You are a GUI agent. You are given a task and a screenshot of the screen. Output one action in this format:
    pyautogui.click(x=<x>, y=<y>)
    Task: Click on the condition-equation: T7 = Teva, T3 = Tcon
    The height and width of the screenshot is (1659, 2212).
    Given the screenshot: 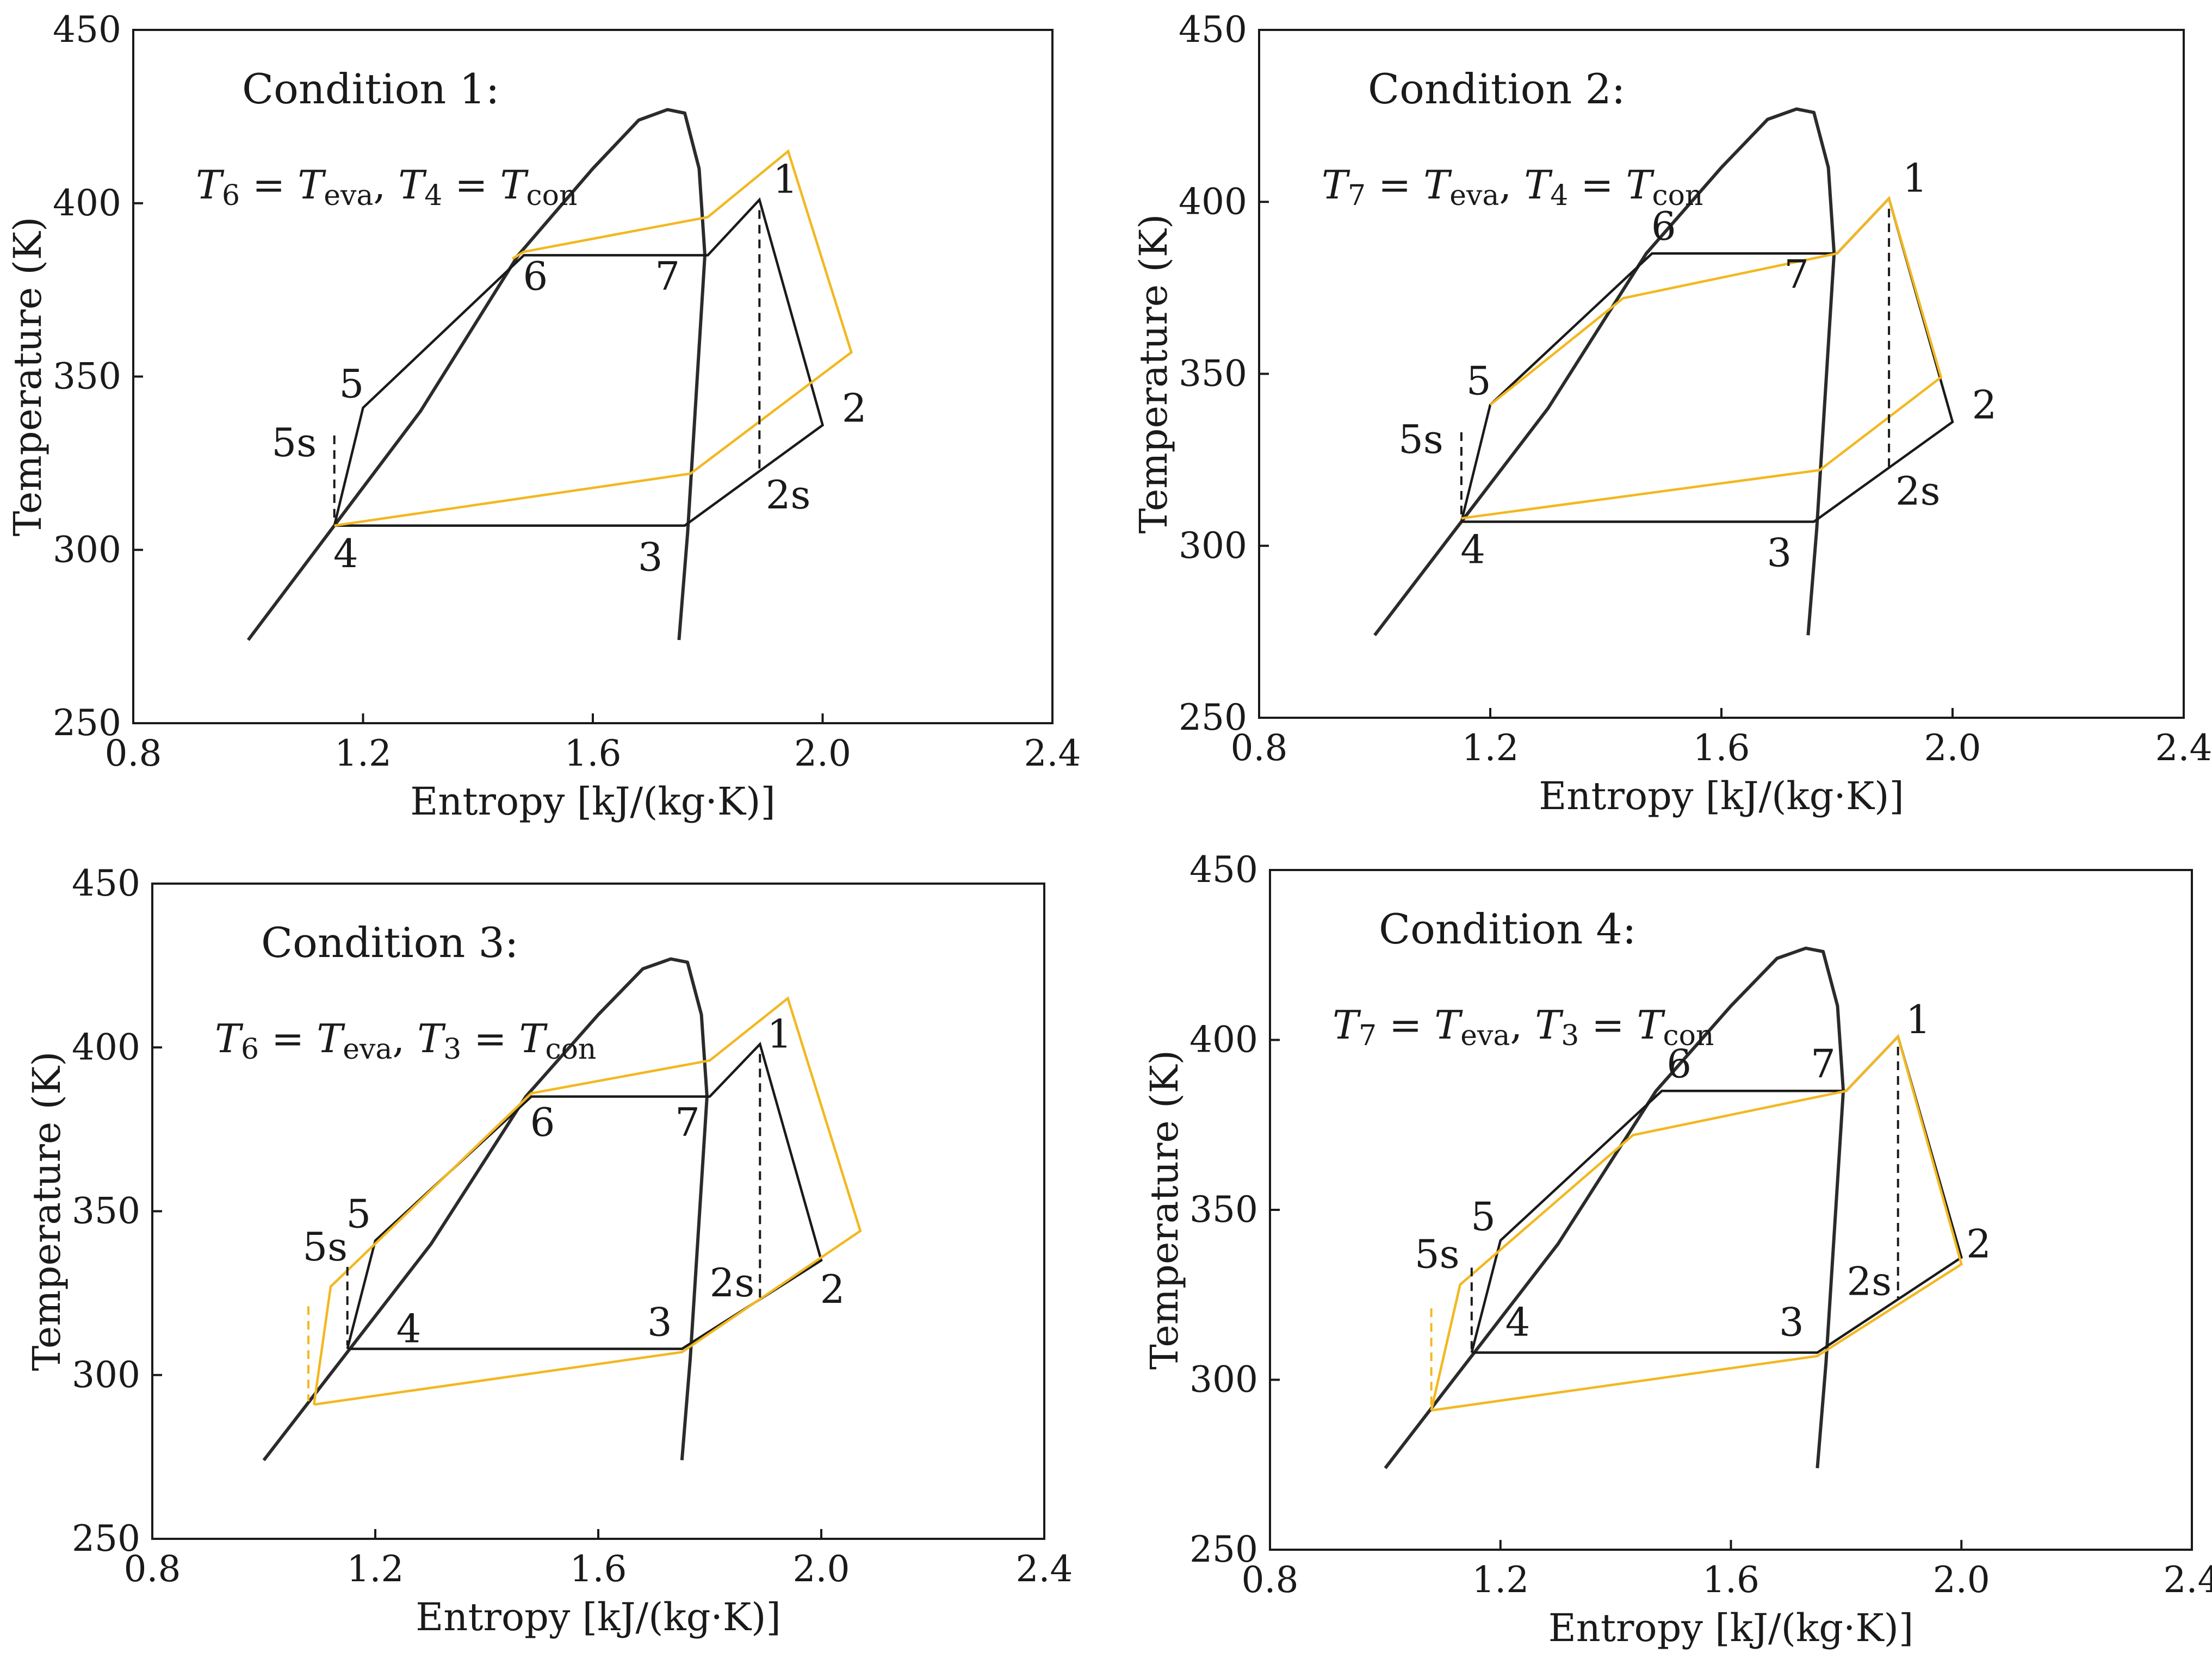 What is the action you would take?
    pyautogui.click(x=1524, y=1027)
    